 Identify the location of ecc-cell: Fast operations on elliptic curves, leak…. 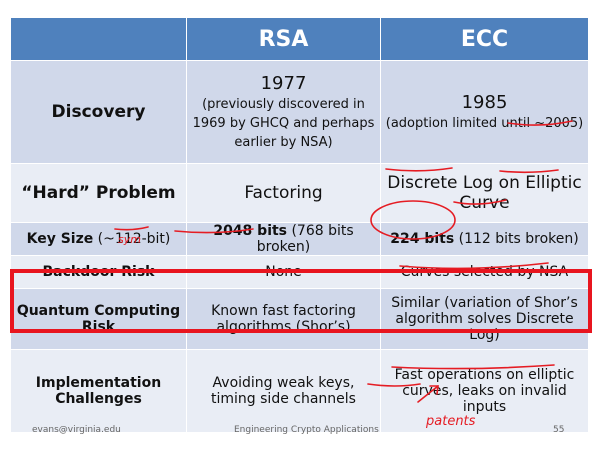
(484, 391).